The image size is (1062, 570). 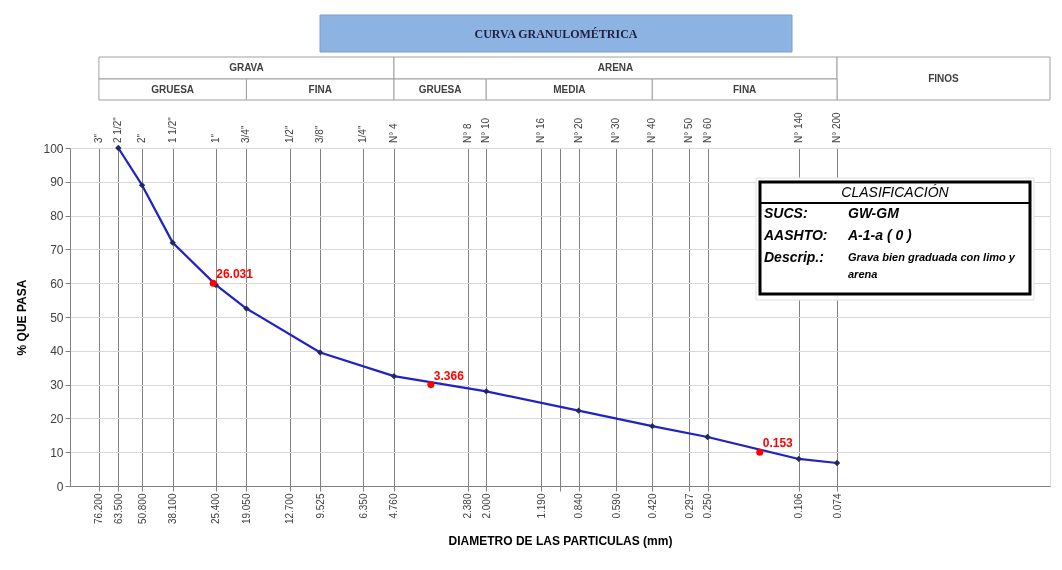 What do you see at coordinates (786, 213) in the screenshot?
I see `annotation: SUCS:` at bounding box center [786, 213].